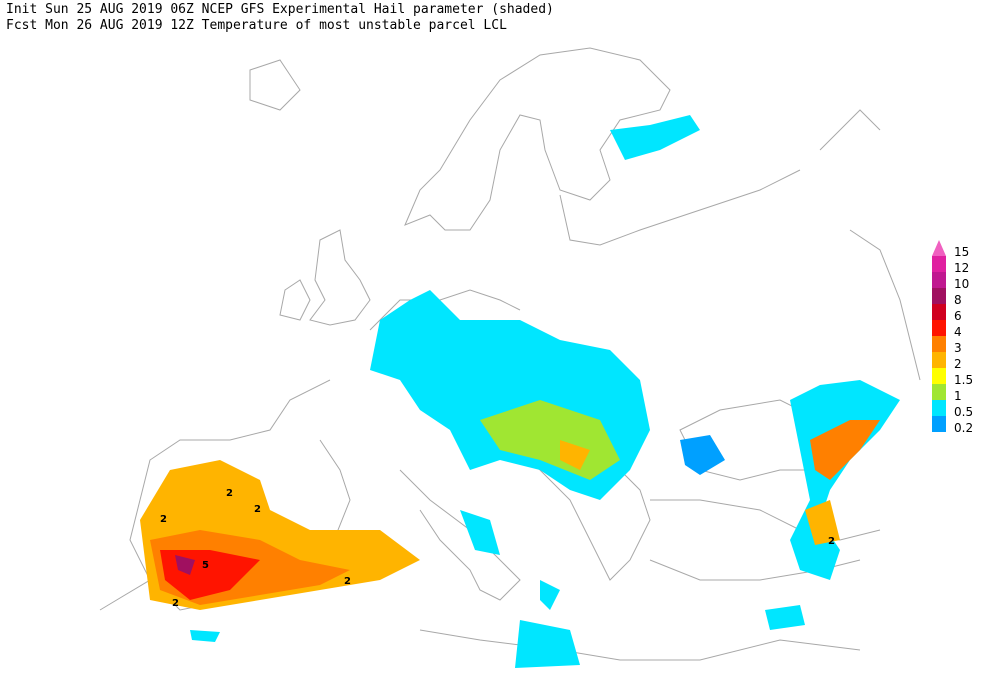 This screenshot has width=1000, height=680. What do you see at coordinates (958, 316) in the screenshot?
I see `legend-label: 6` at bounding box center [958, 316].